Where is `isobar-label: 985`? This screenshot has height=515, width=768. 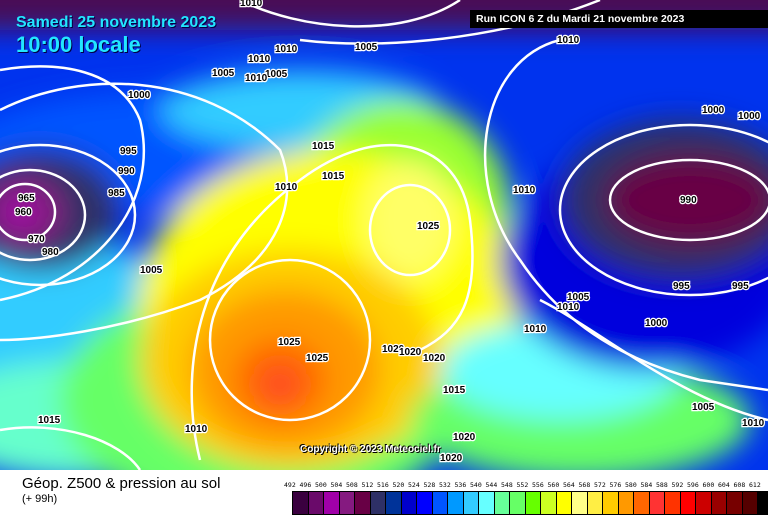 isobar-label: 985 is located at coordinates (116, 193).